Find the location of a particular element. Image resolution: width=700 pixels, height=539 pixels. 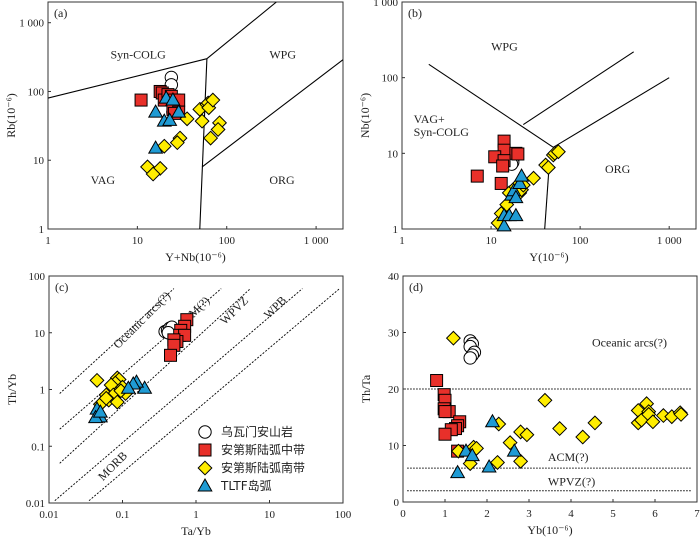

x-tick-label: 2 is located at coordinates (487, 514).